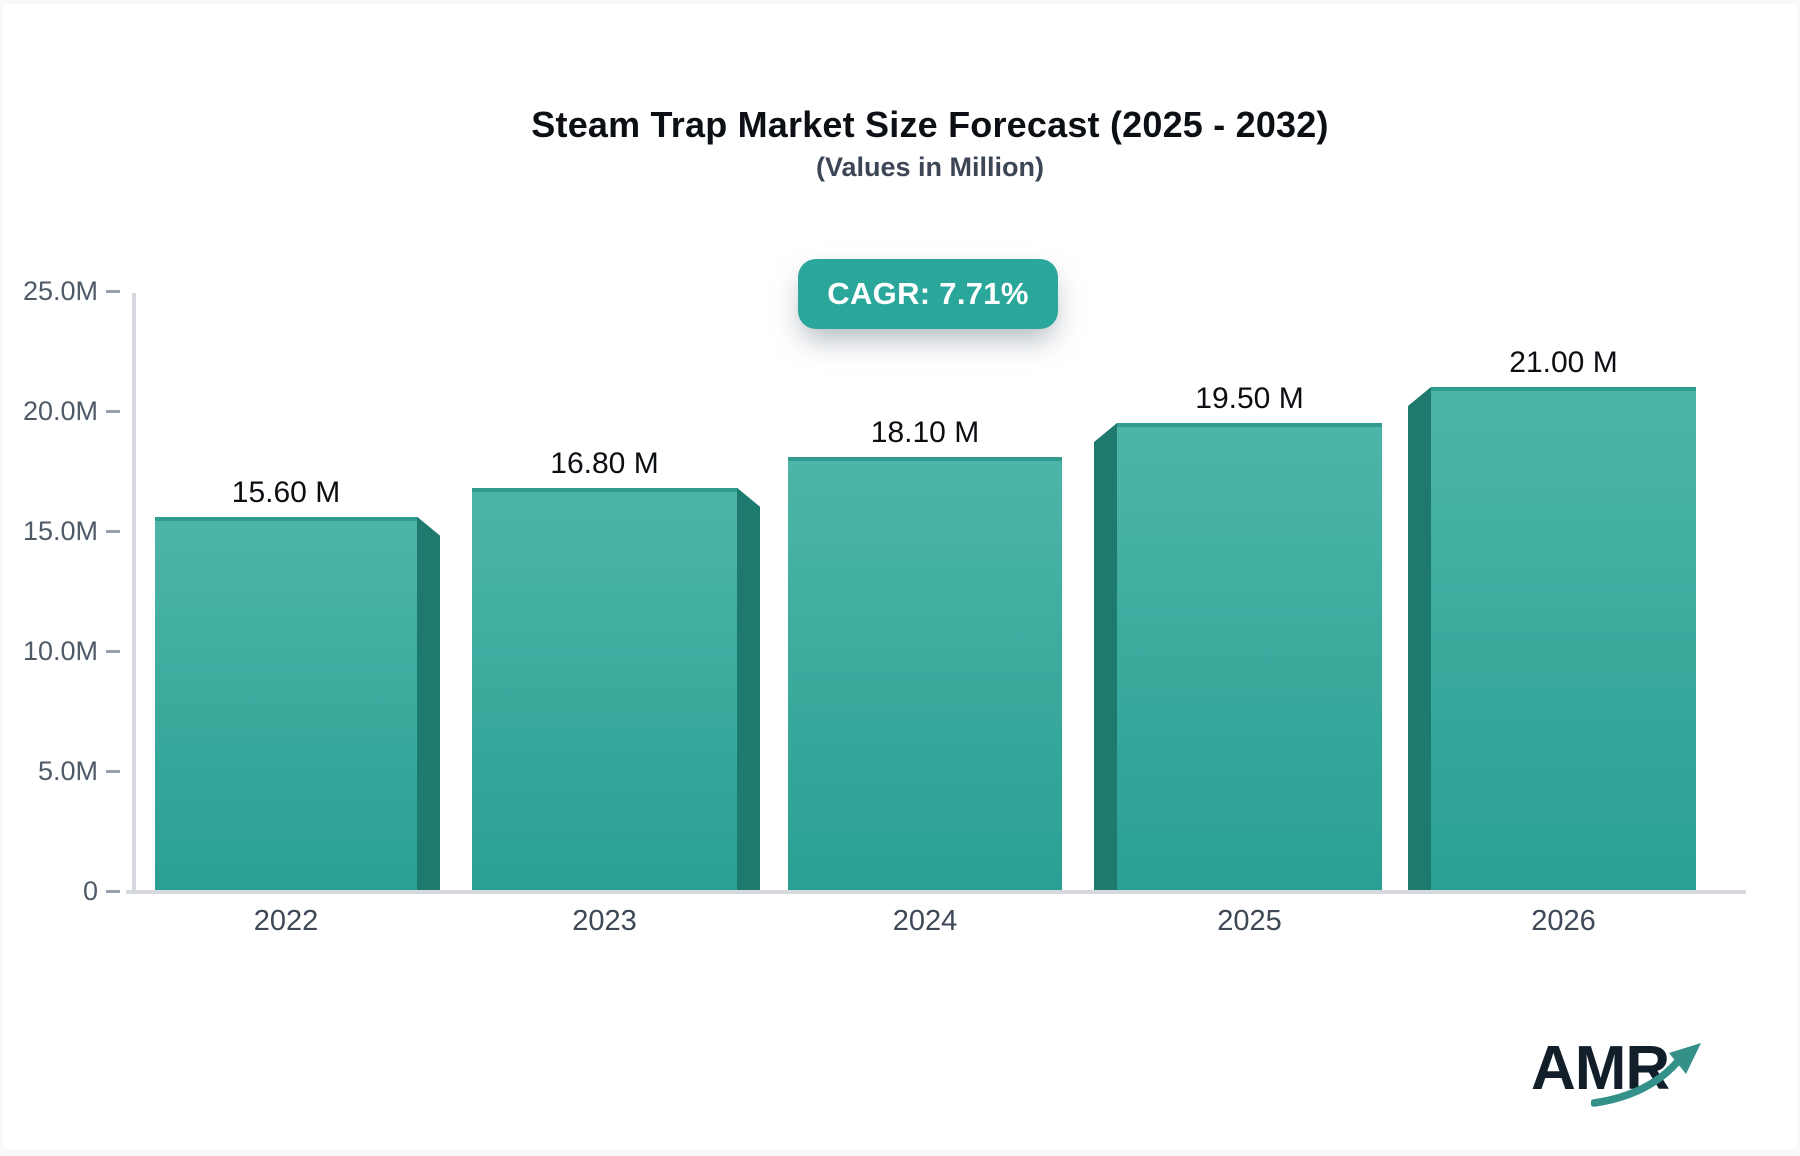  Describe the element at coordinates (286, 492) in the screenshot. I see `bar-value-label: 15.60 M` at that location.